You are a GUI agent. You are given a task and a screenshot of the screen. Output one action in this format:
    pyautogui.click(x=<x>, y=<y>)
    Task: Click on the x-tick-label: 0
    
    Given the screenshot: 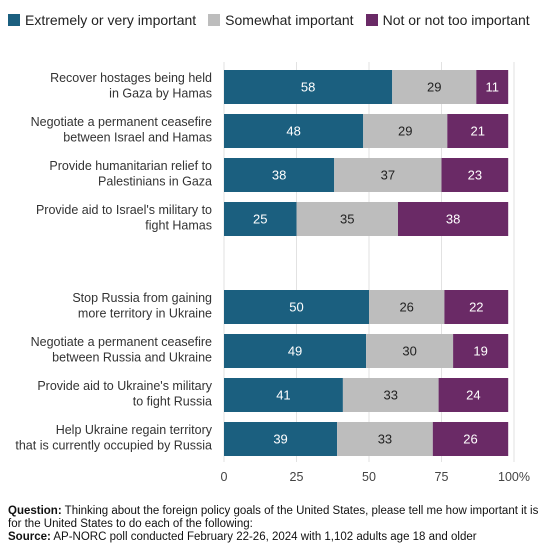 What is the action you would take?
    pyautogui.click(x=224, y=477)
    